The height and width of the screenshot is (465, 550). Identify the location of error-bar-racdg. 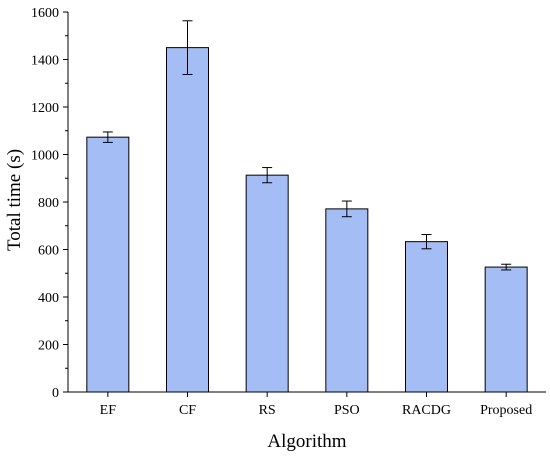
(426, 242).